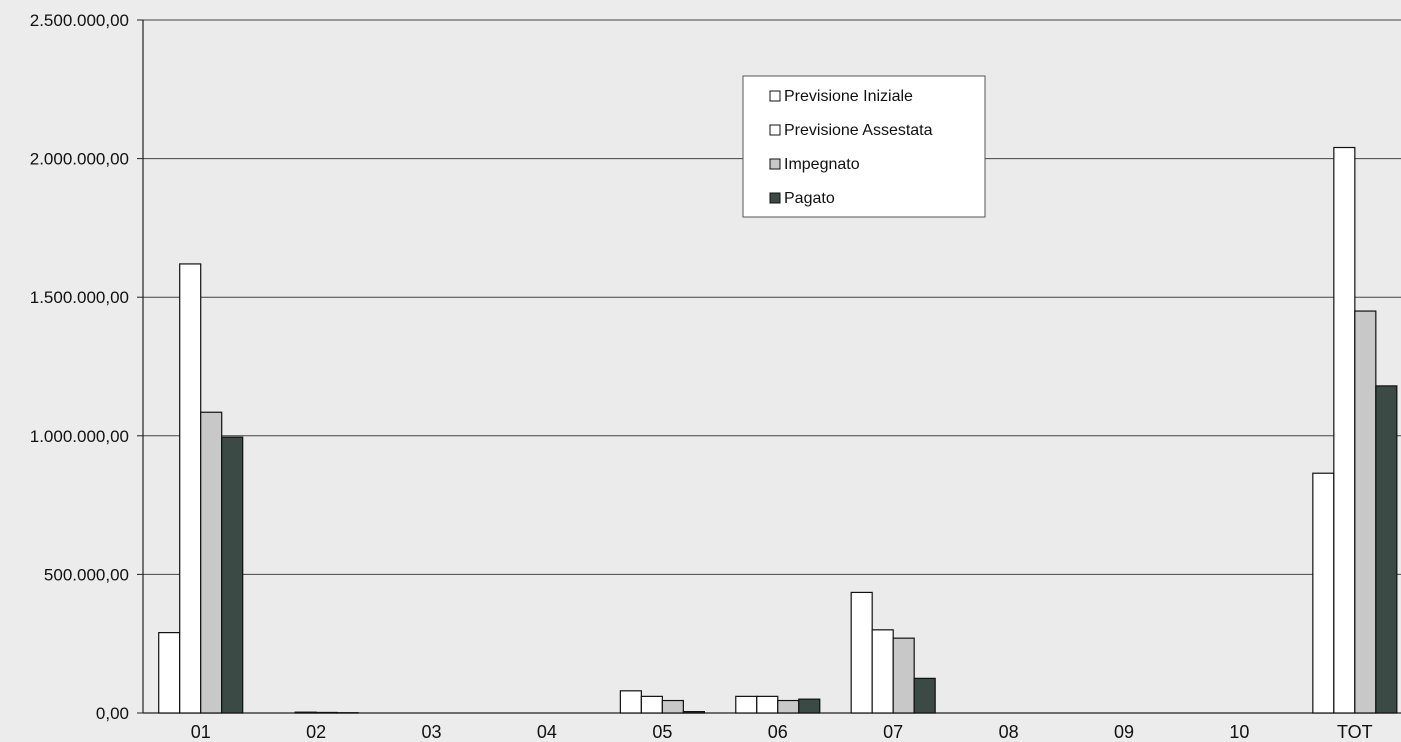 The image size is (1401, 742). What do you see at coordinates (778, 732) in the screenshot?
I see `x-tick-label: 06` at bounding box center [778, 732].